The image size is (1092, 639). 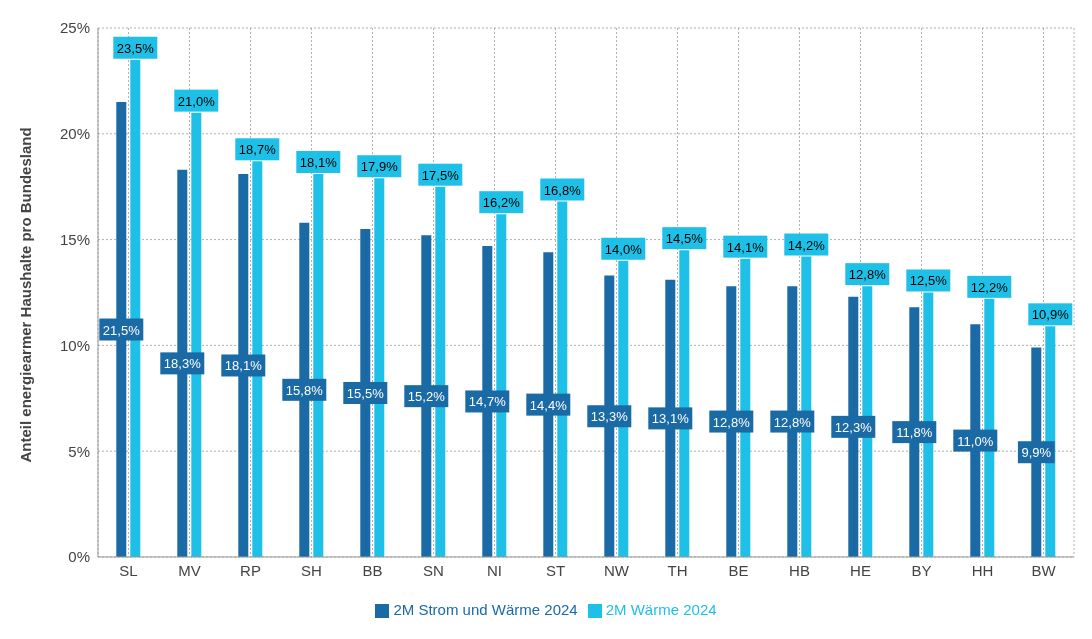 What do you see at coordinates (555, 570) in the screenshot?
I see `x-tick-label: ST` at bounding box center [555, 570].